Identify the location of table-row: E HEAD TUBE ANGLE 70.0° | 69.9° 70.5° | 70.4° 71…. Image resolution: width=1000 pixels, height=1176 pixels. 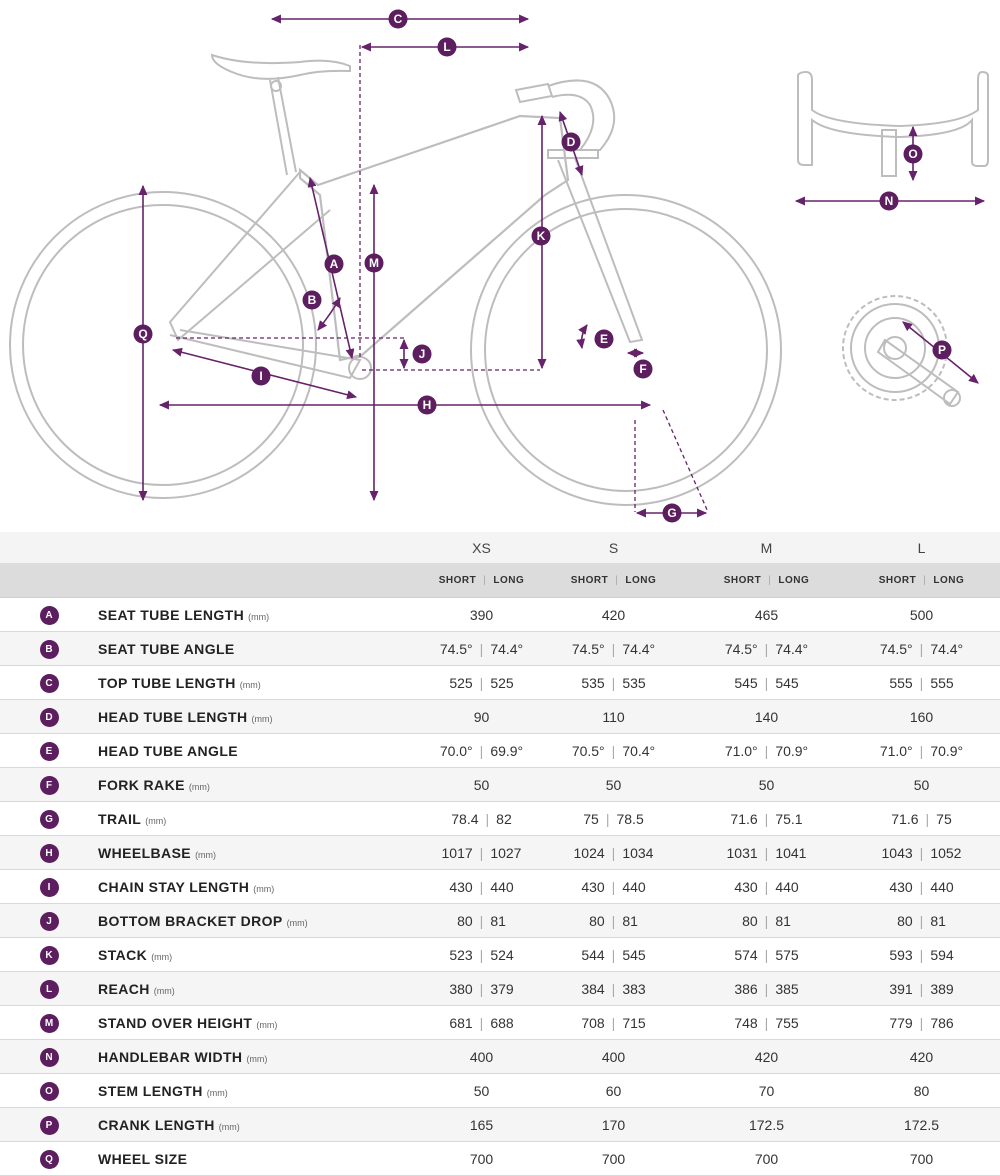
(500, 750).